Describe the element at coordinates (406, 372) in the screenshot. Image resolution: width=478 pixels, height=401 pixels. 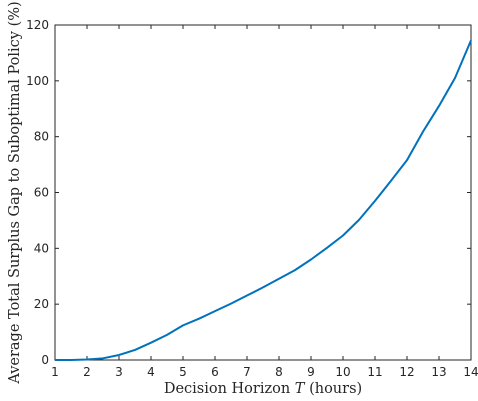
I see `x-tick-label: 12` at that location.